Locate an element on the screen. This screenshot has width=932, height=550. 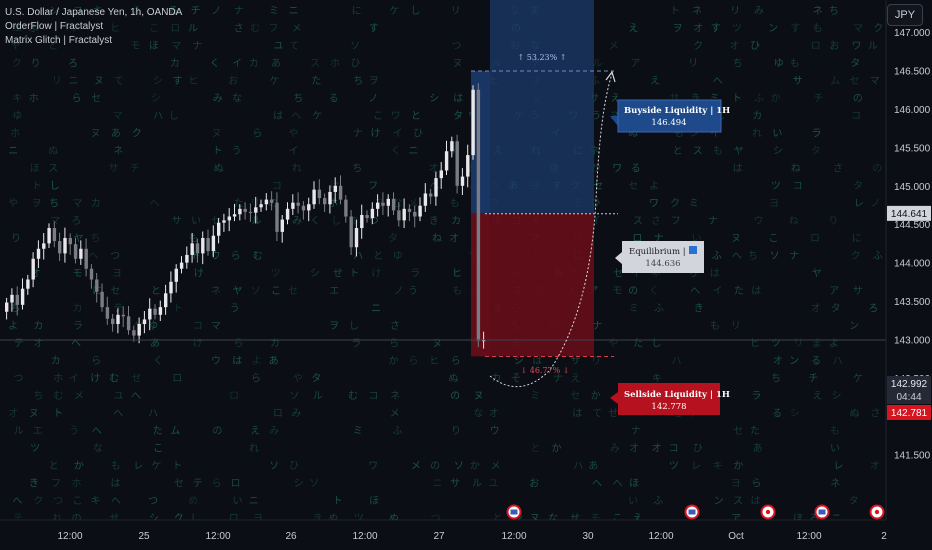
matrix-glyph: ラ is located at coordinates (817, 134).